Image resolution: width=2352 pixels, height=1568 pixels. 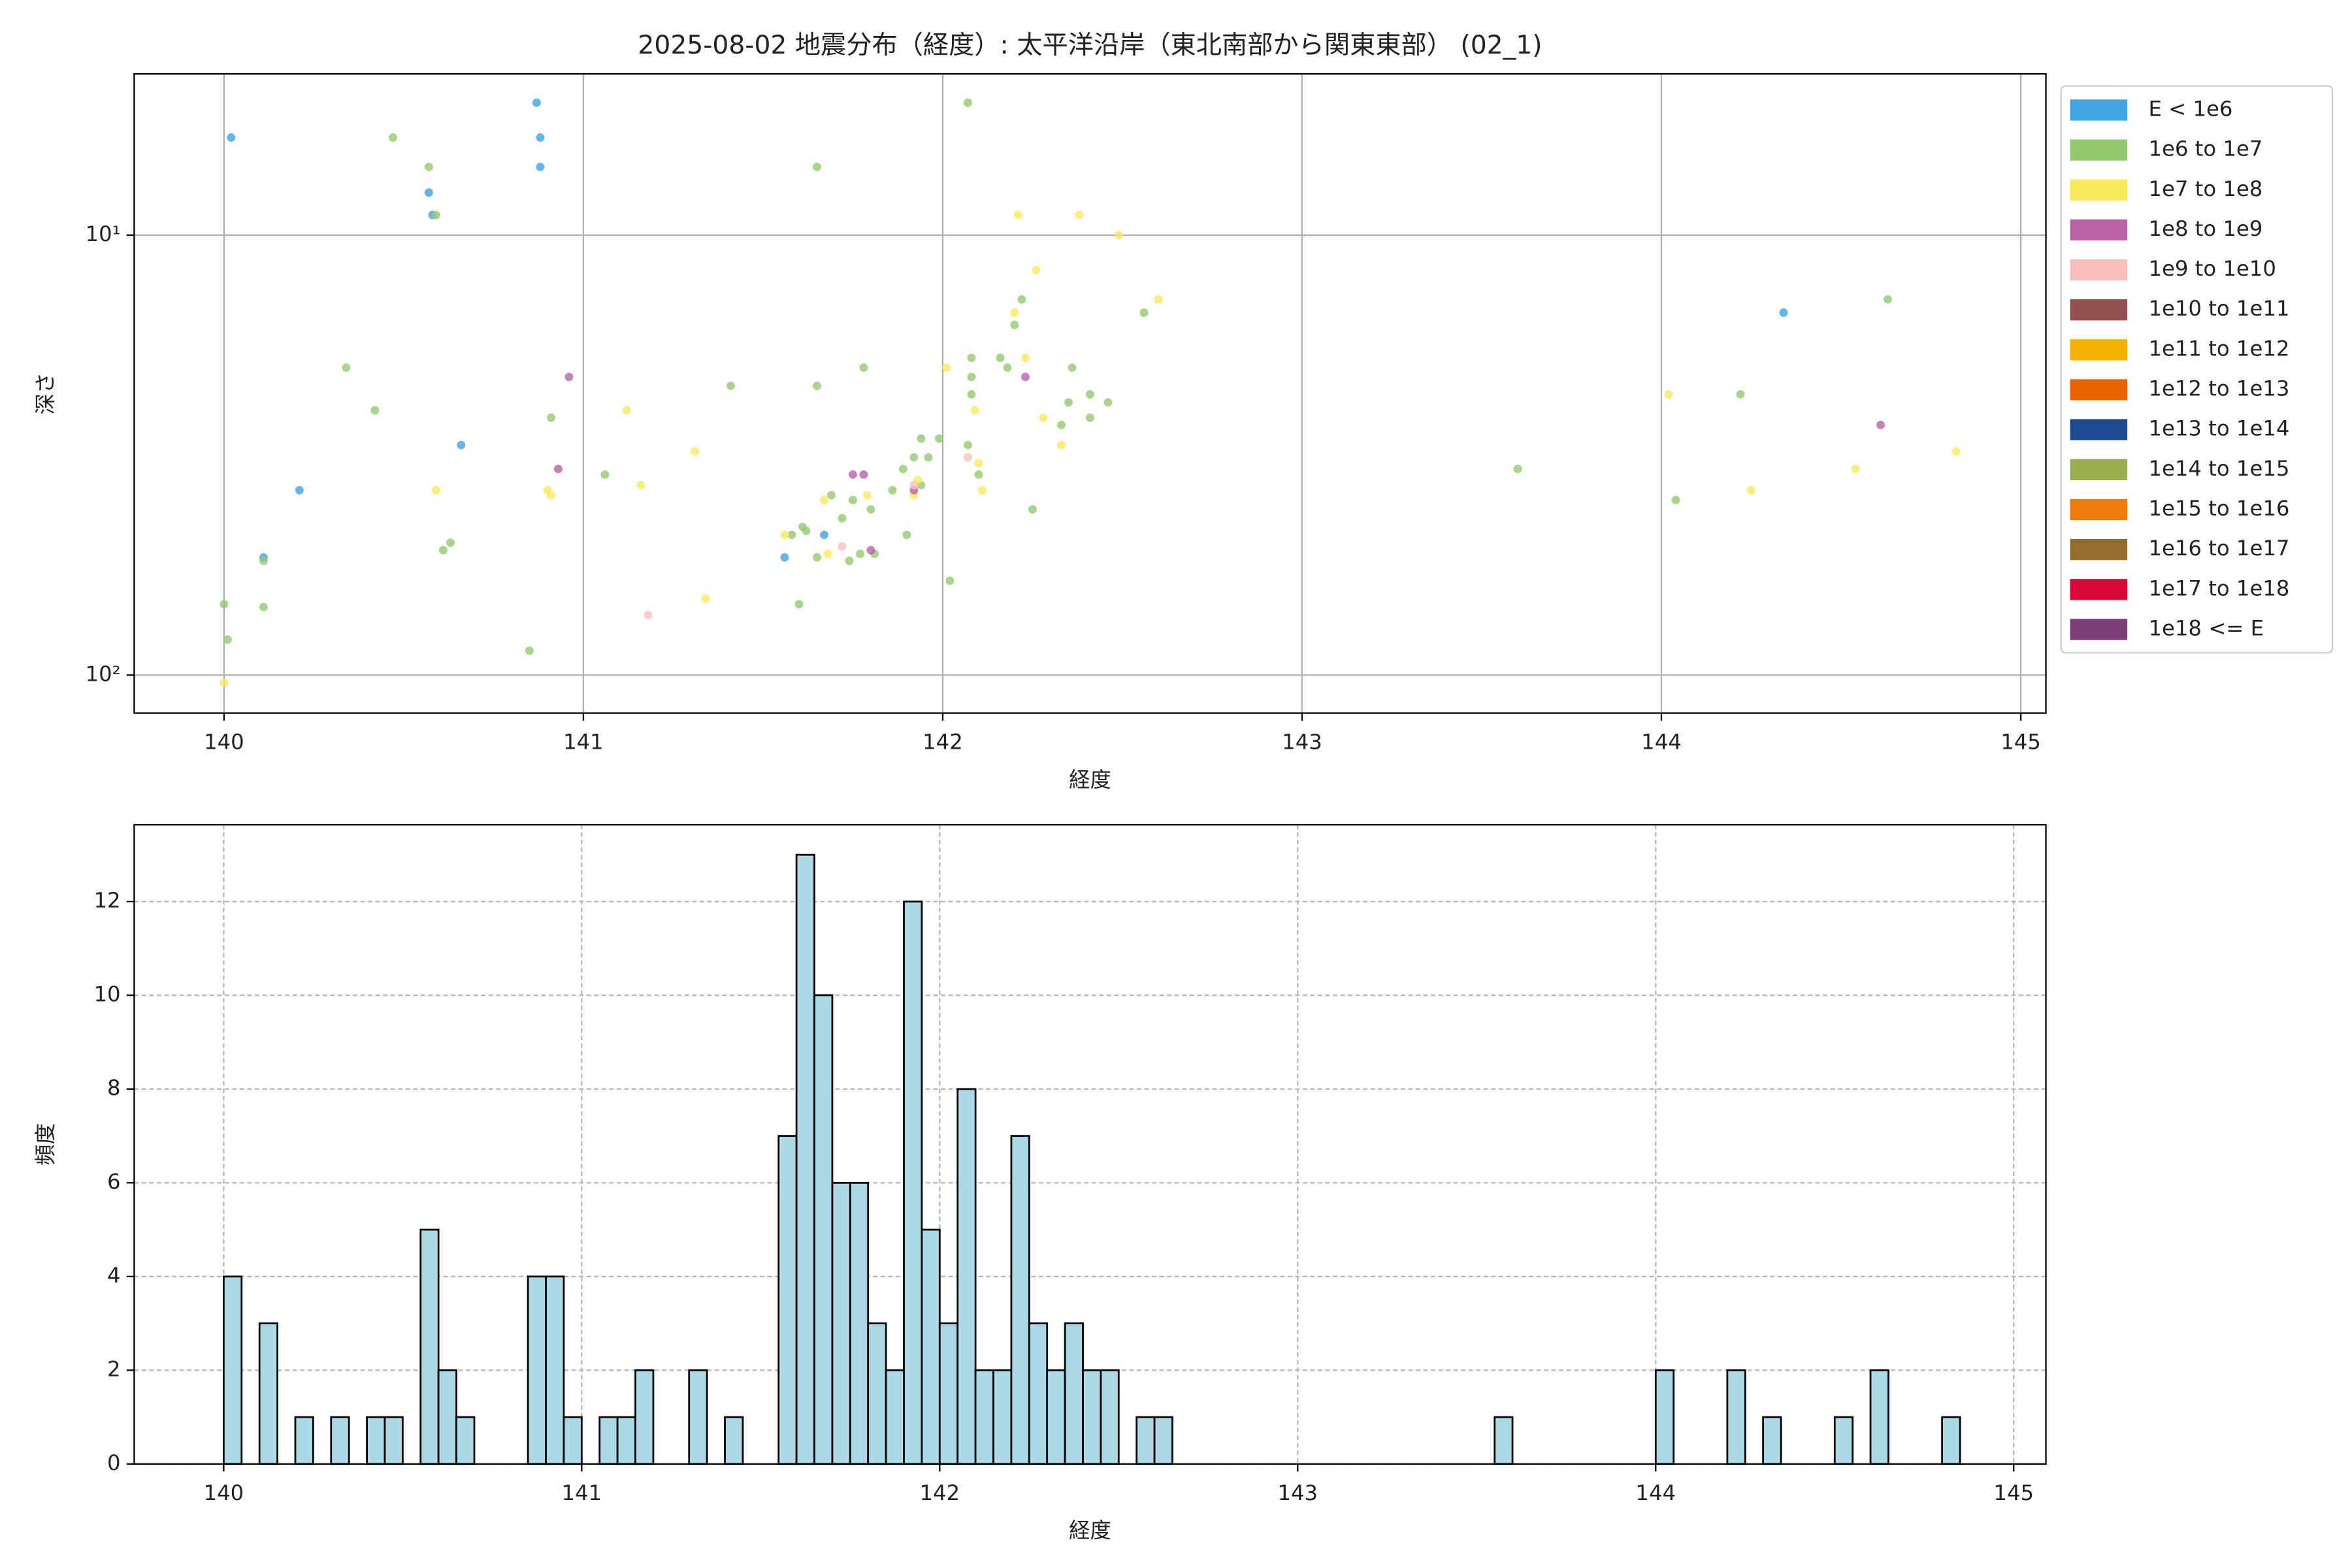 What do you see at coordinates (582, 1492) in the screenshot?
I see `x-tick-label: 141` at bounding box center [582, 1492].